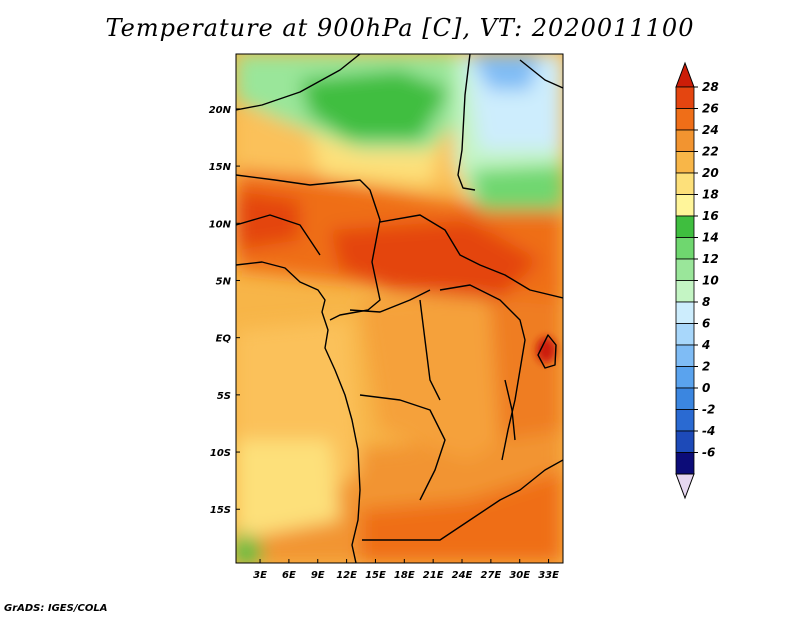 The image size is (800, 618). What do you see at coordinates (404, 575) in the screenshot?
I see `x-tick-label: 18E` at bounding box center [404, 575].